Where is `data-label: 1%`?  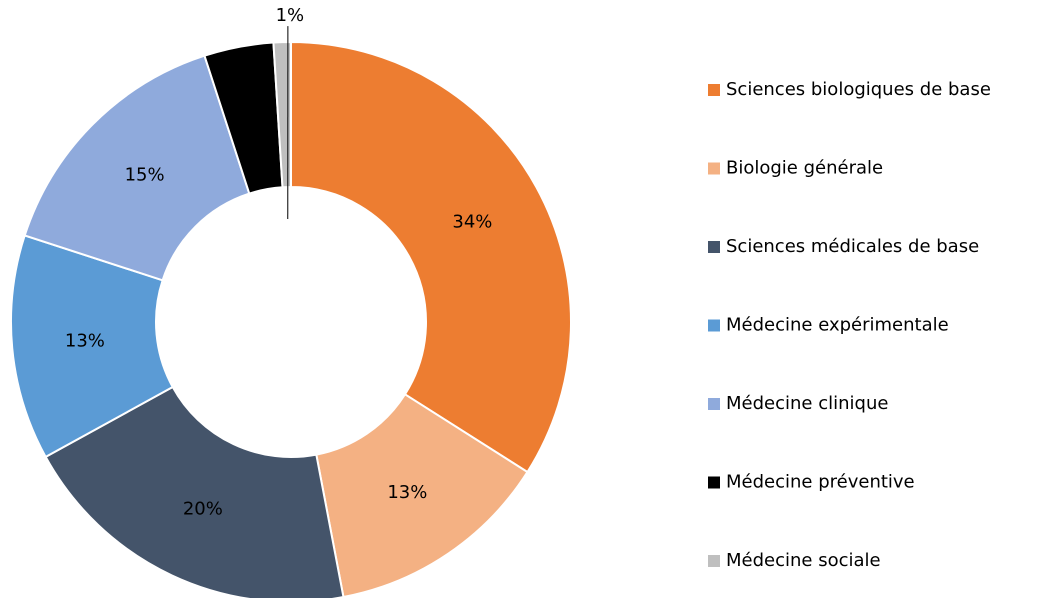
data-label: 1% is located at coordinates (290, 15).